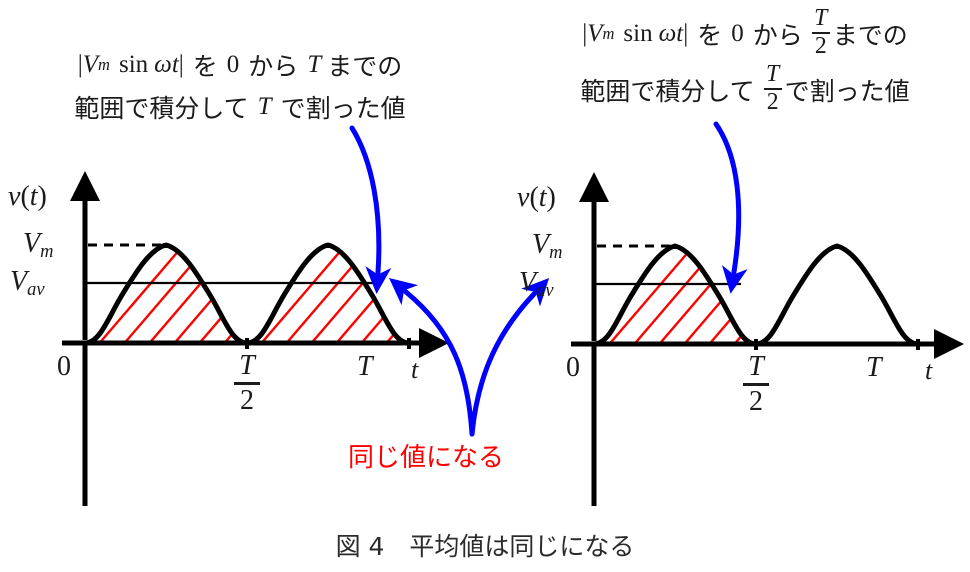  Describe the element at coordinates (730, 207) in the screenshot. I see `right-note-arrow` at that location.